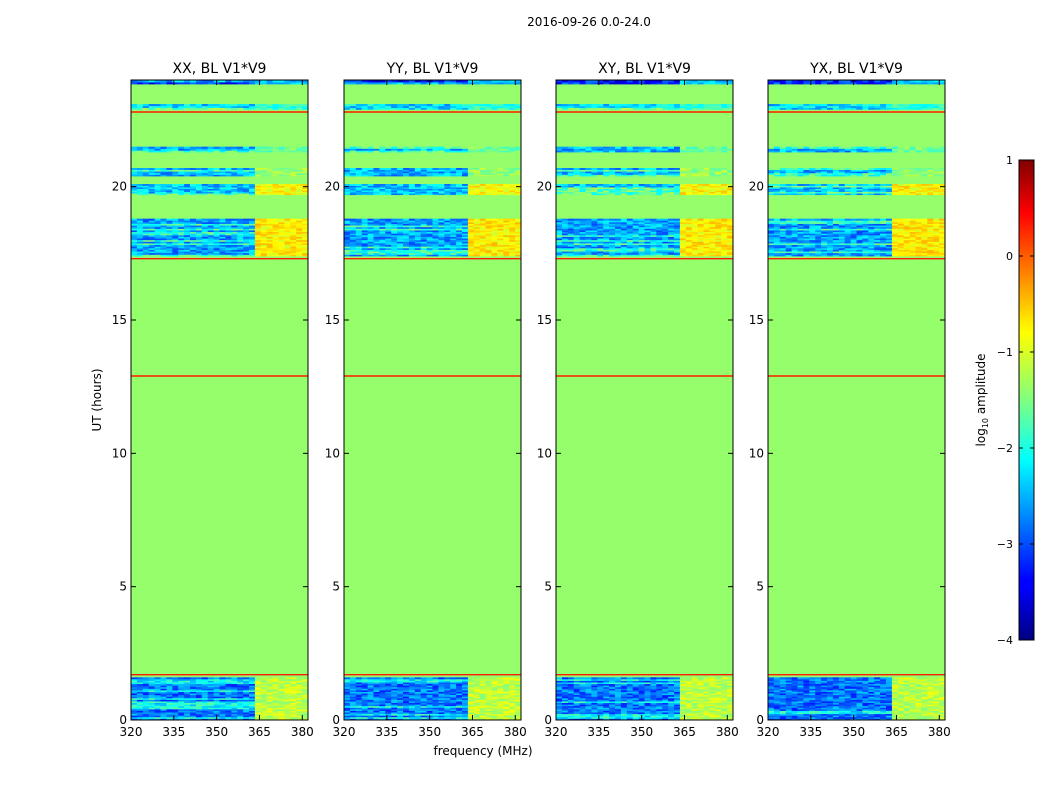 Image resolution: width=1050 pixels, height=804 pixels. What do you see at coordinates (119, 320) in the screenshot?
I see `y-tick-label: 15` at bounding box center [119, 320].